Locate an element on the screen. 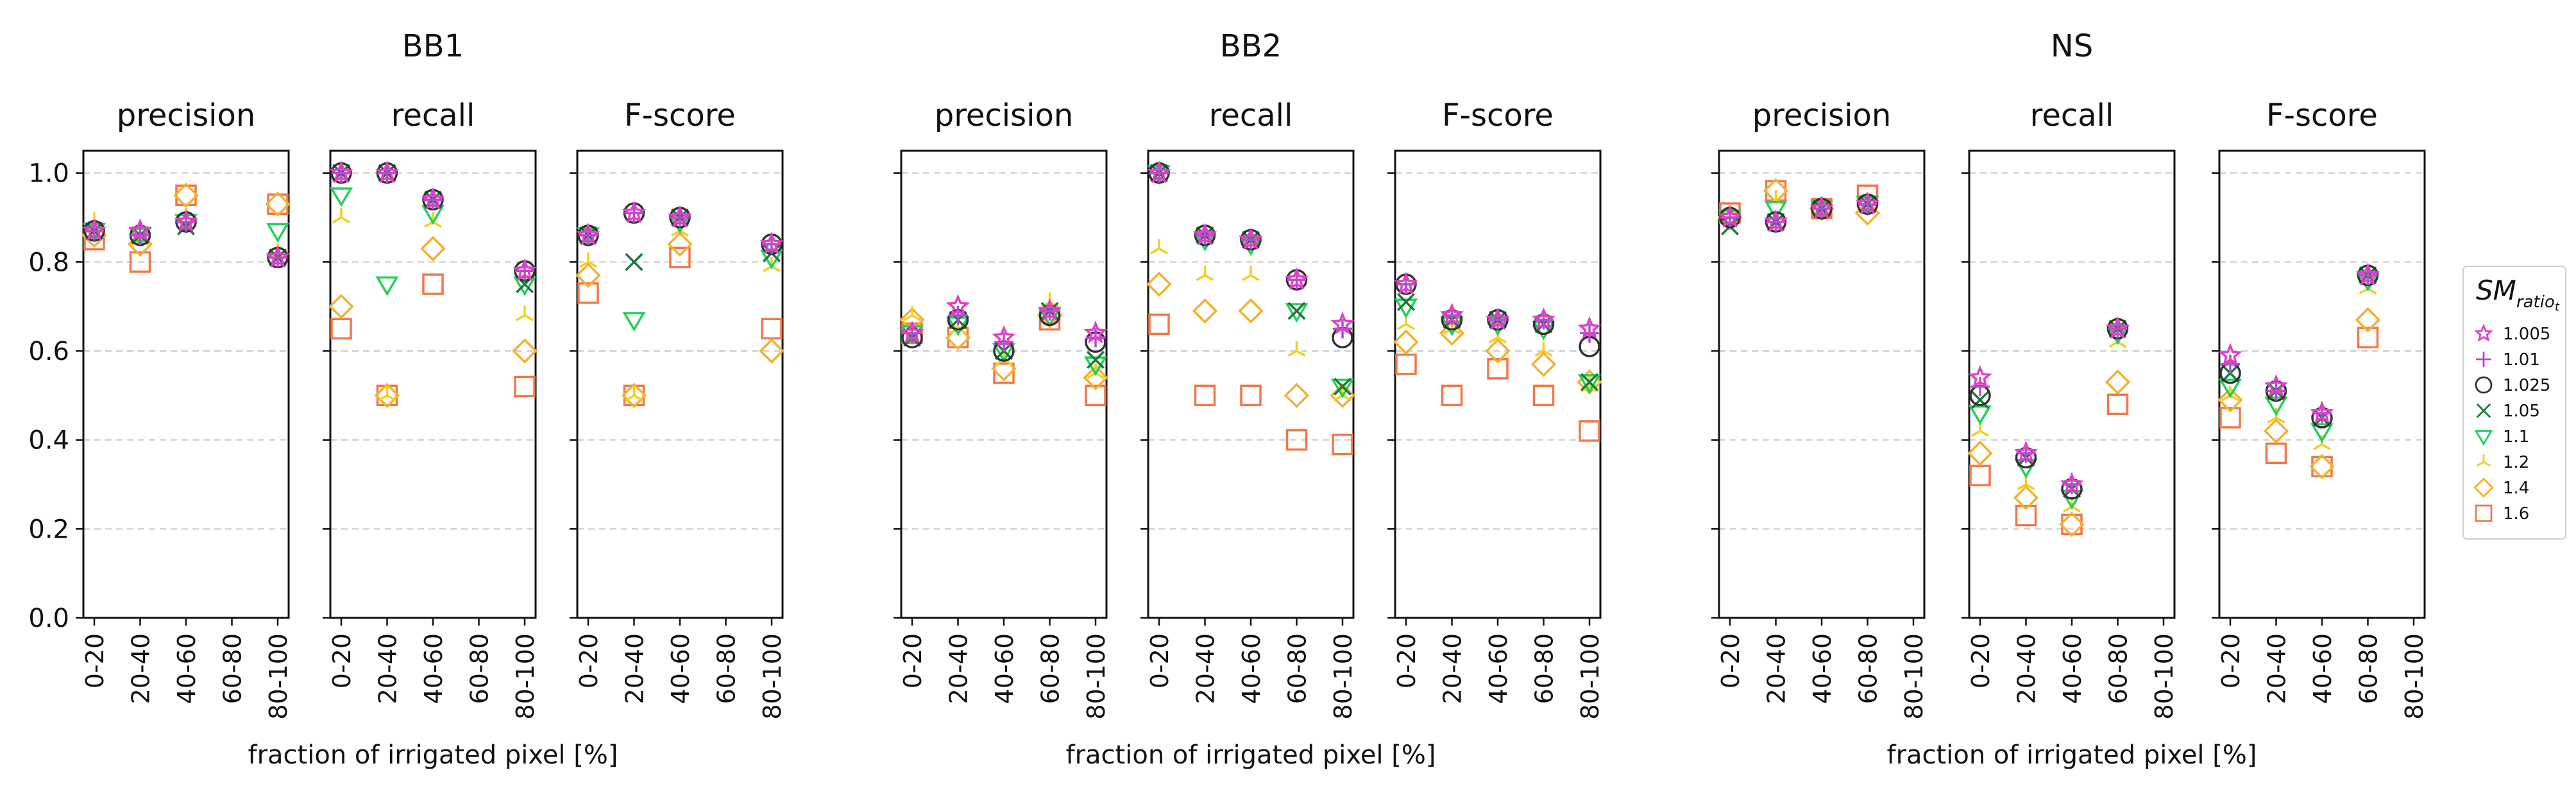  legend-label: 1.4 is located at coordinates (2516, 488).